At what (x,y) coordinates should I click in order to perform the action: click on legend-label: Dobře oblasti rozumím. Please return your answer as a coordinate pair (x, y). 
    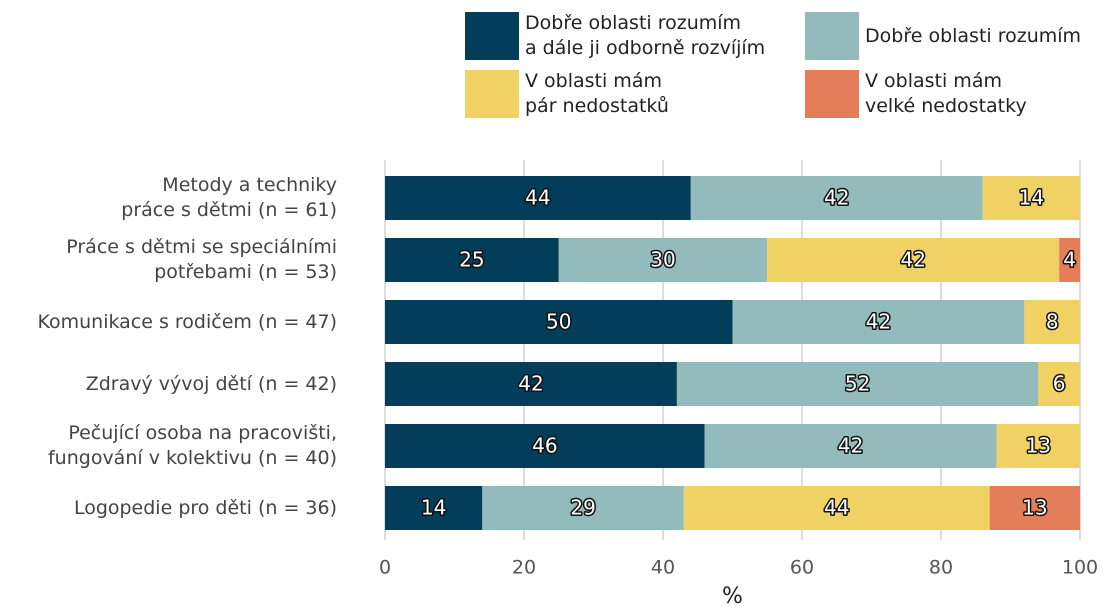
    Looking at the image, I should click on (973, 35).